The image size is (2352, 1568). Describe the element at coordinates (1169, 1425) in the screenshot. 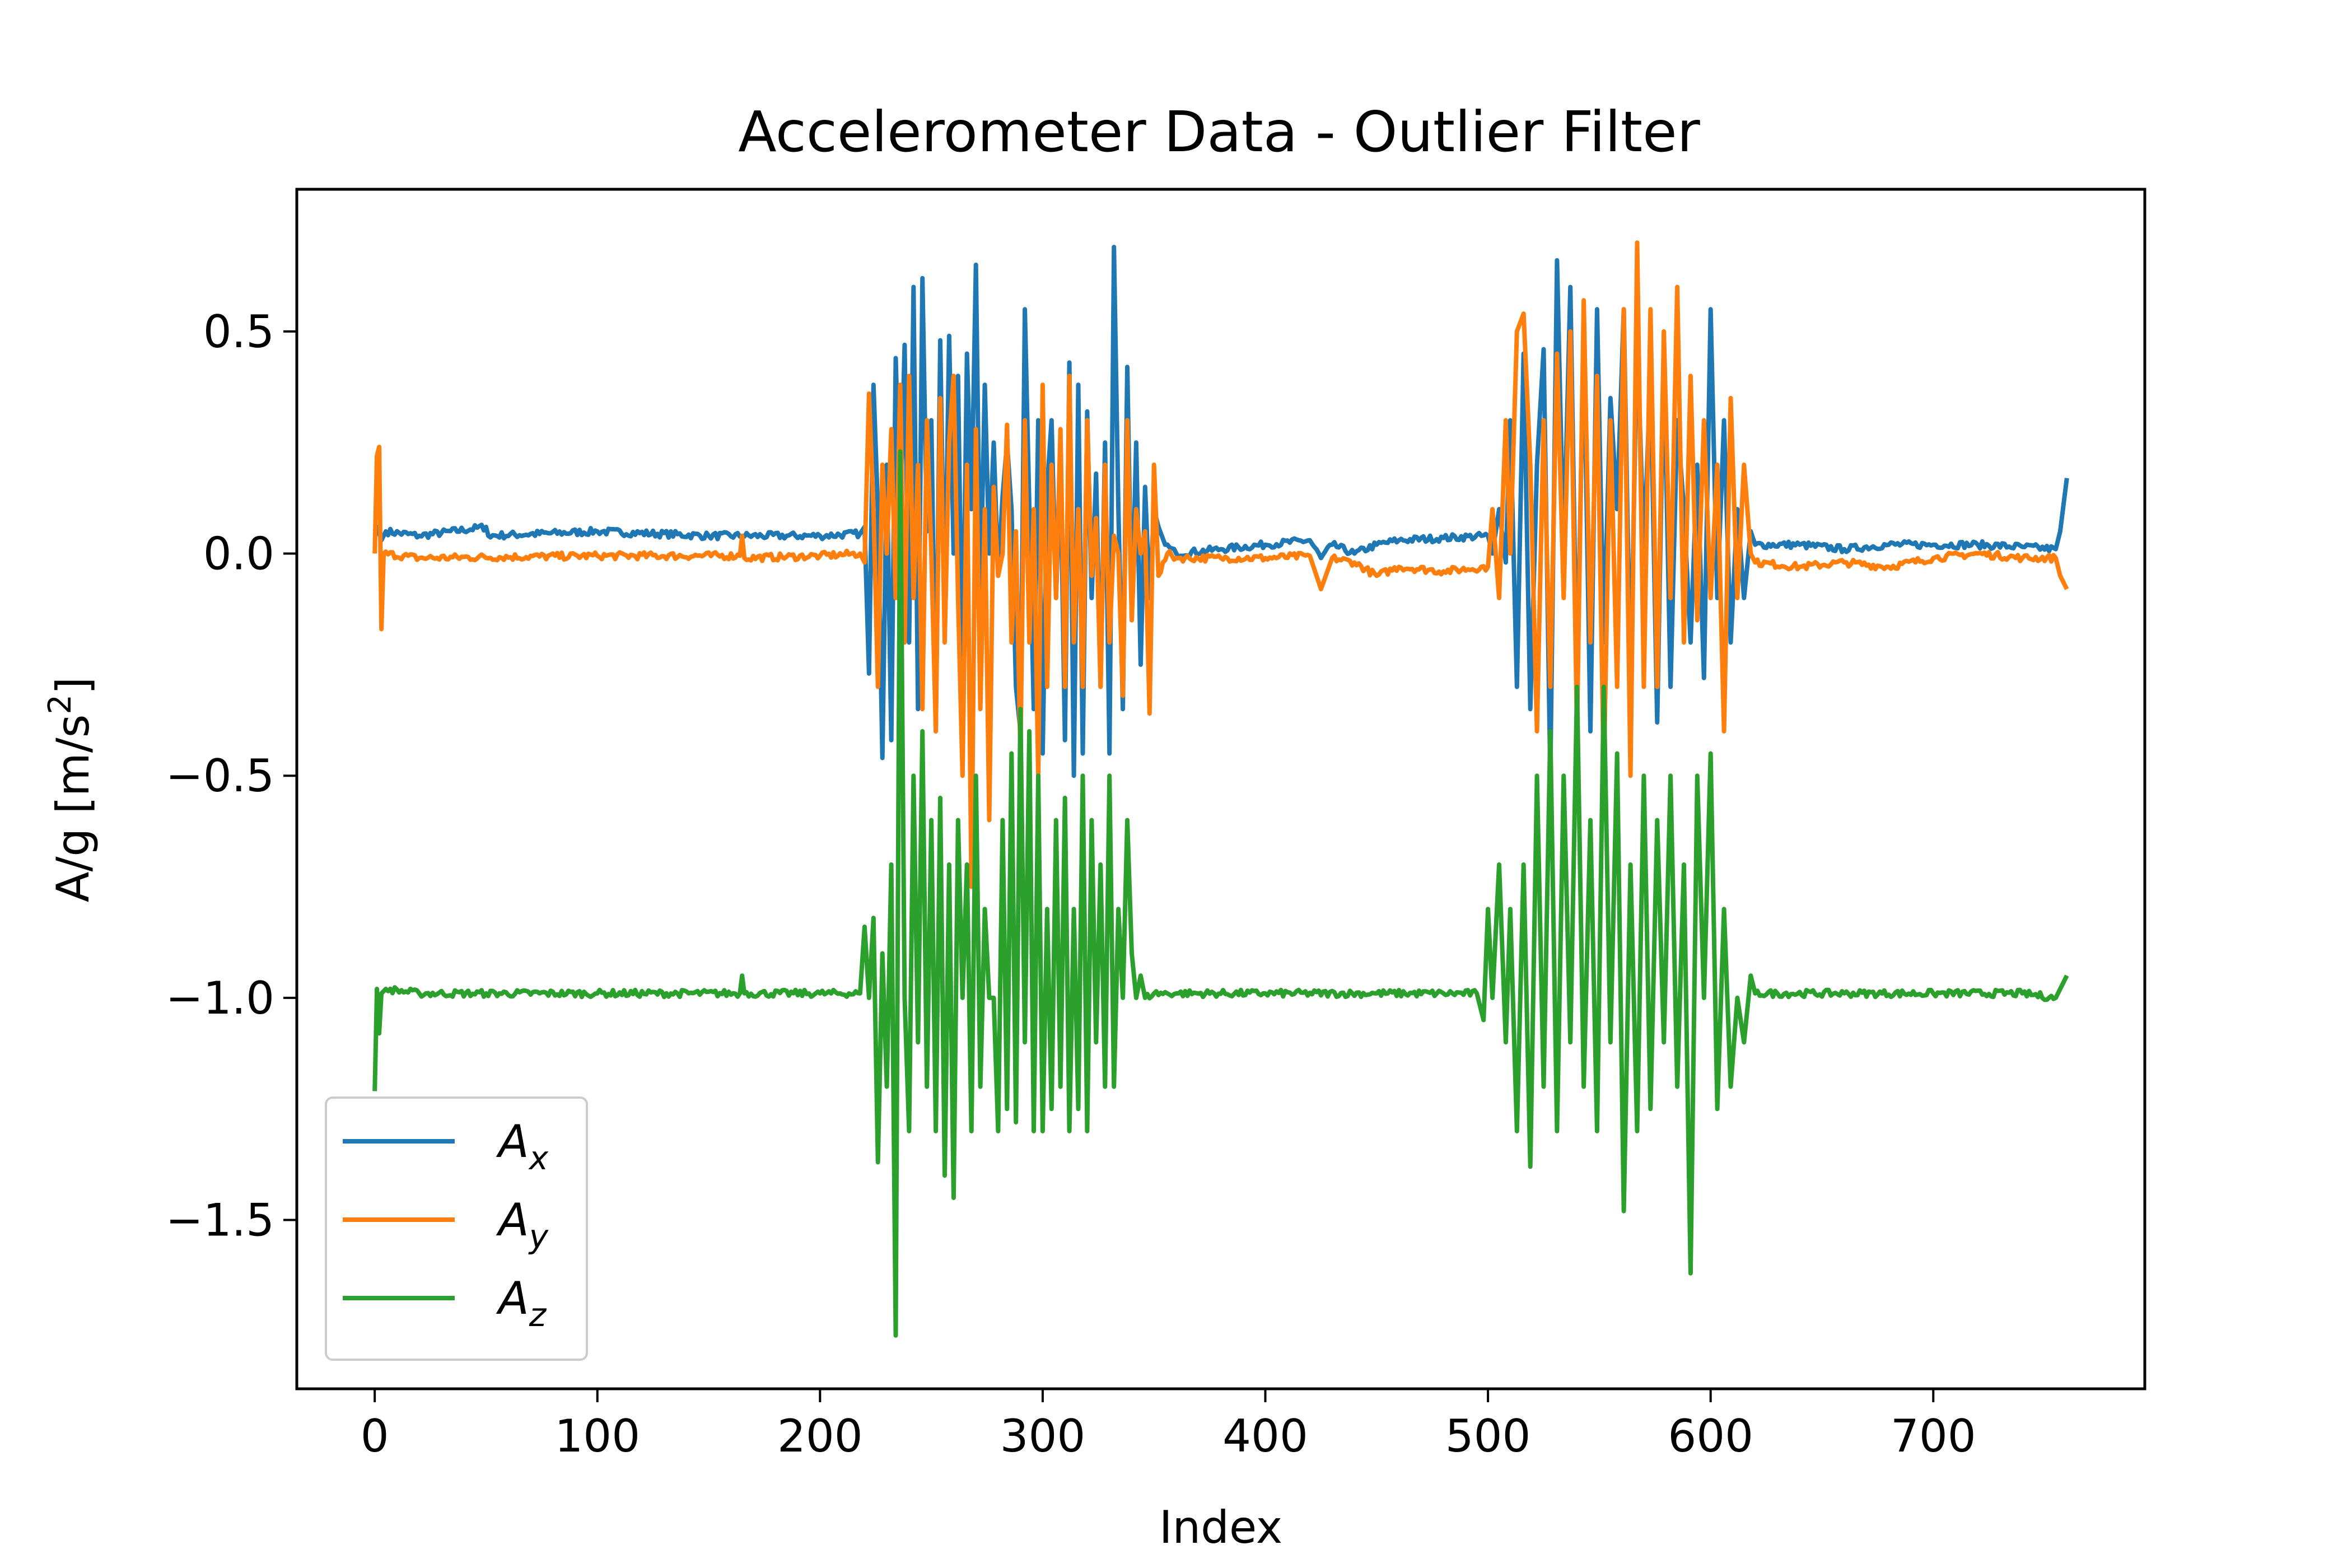

I see `x-axis-ticks: 0 100 200 300 400 500 600 700` at that location.